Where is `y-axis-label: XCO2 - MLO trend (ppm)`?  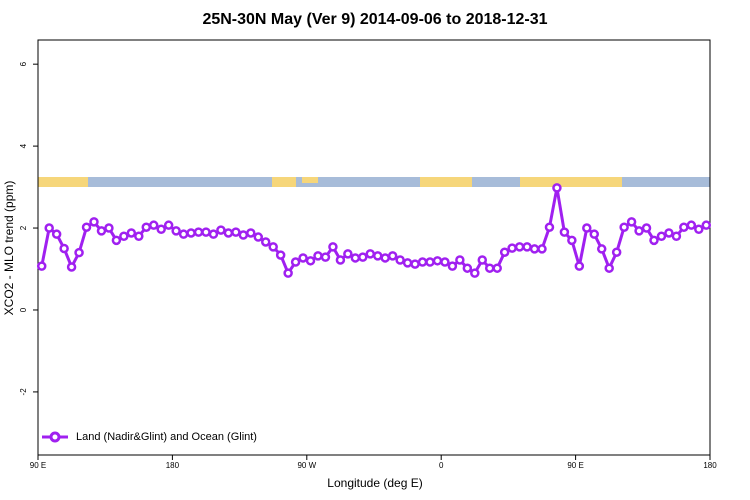 y-axis-label: XCO2 - MLO trend (ppm) is located at coordinates (9, 248).